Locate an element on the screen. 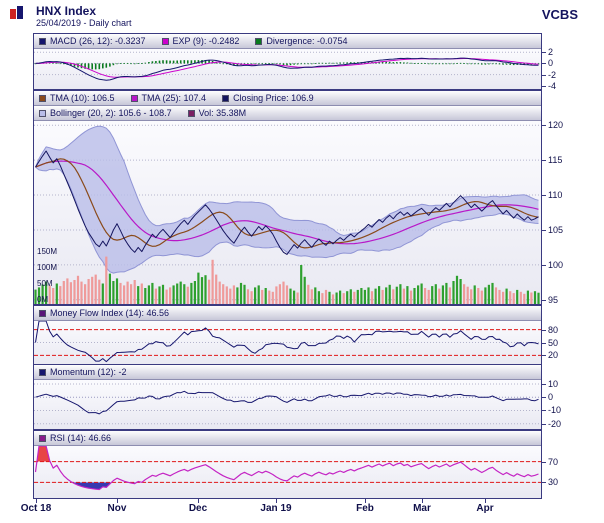 This screenshot has height=523, width=604. exp-legend-item: EXP (9): -0.2482 is located at coordinates (200, 41).